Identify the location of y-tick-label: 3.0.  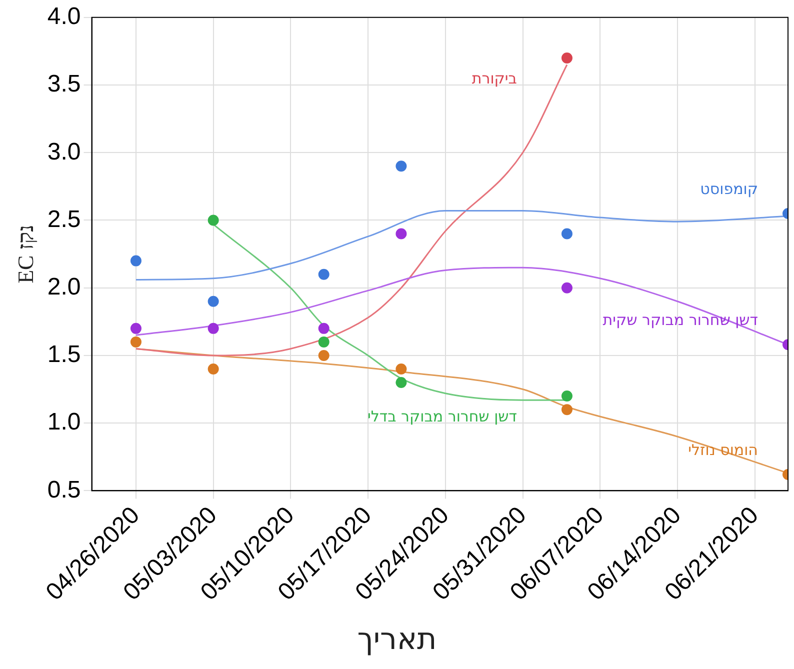
(64, 152).